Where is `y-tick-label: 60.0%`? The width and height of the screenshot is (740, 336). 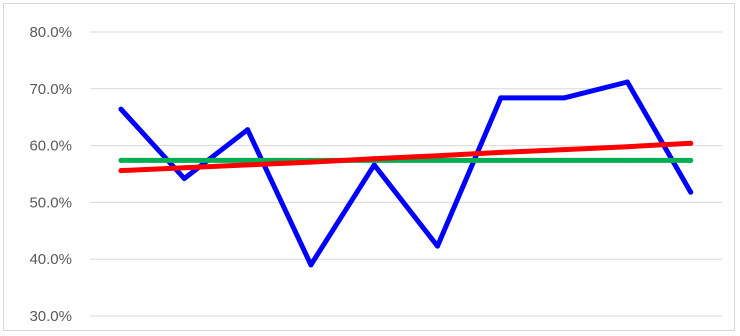 y-tick-label: 60.0% is located at coordinates (50, 146).